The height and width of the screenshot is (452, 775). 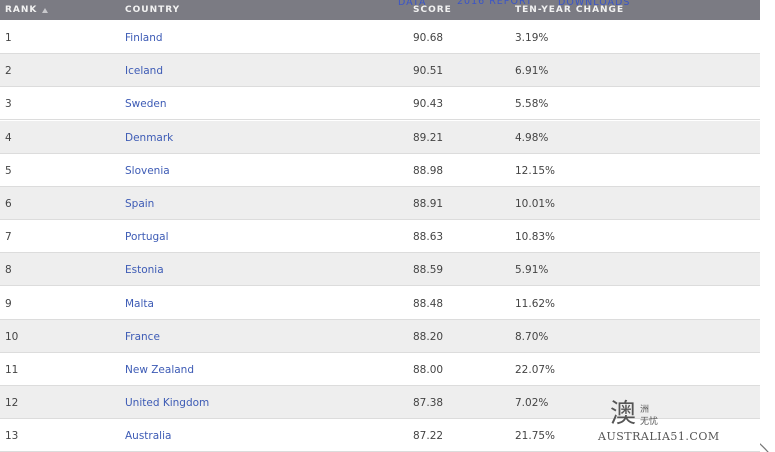 What do you see at coordinates (8, 170) in the screenshot?
I see `rank-cell: 5` at bounding box center [8, 170].